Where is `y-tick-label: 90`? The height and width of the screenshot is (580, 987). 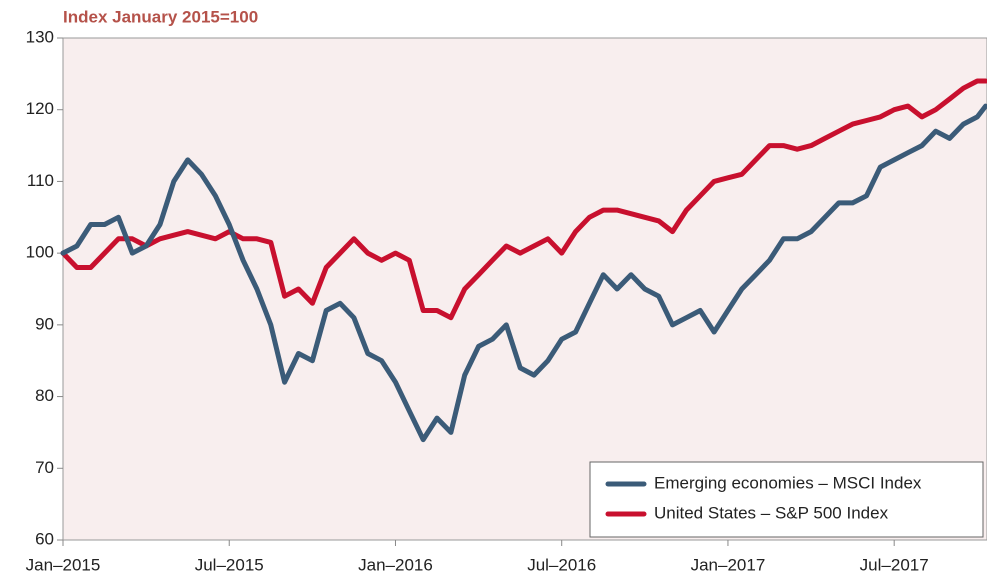
y-tick-label: 90 is located at coordinates (44, 323).